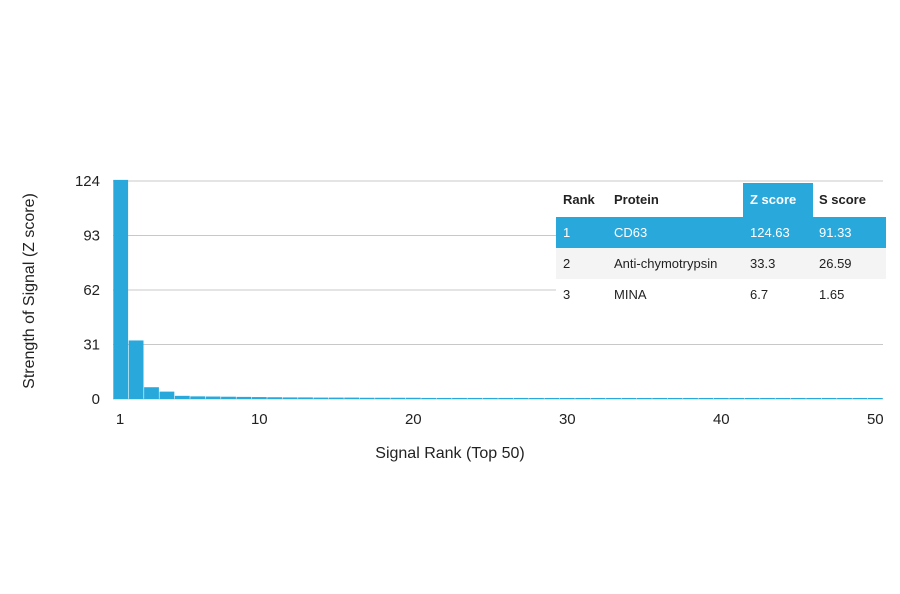  I want to click on table-header: Protein, so click(636, 199).